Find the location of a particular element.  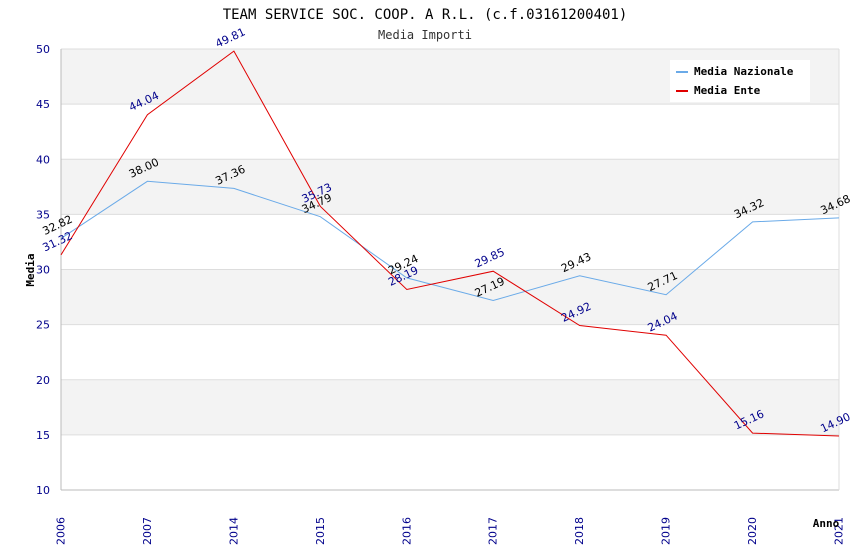

x-tick-label: 2007 is located at coordinates (147, 531).